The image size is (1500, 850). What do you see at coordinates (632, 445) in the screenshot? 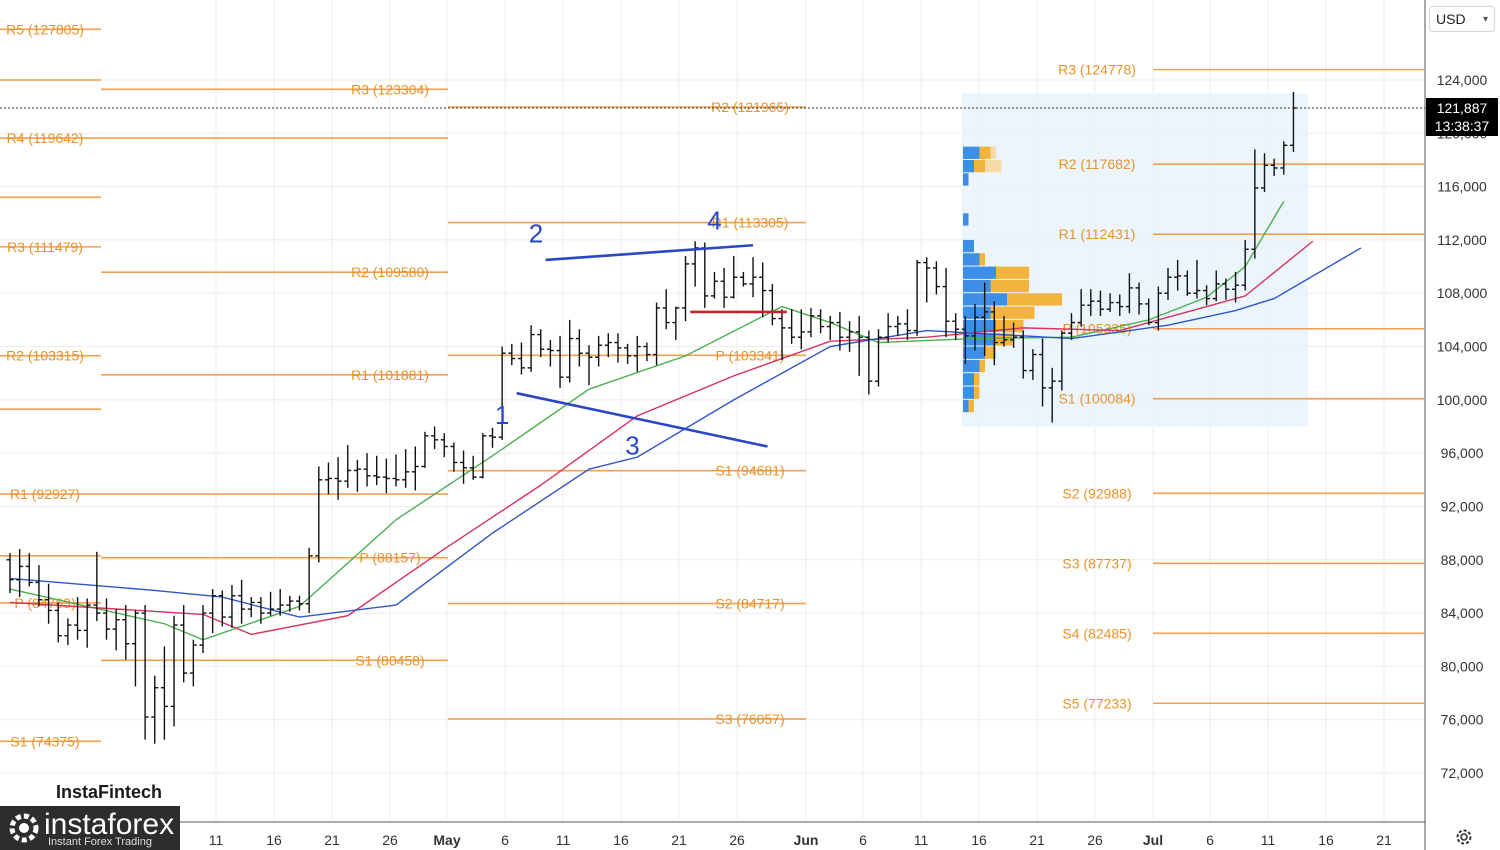
I see `wave-label: 3` at bounding box center [632, 445].